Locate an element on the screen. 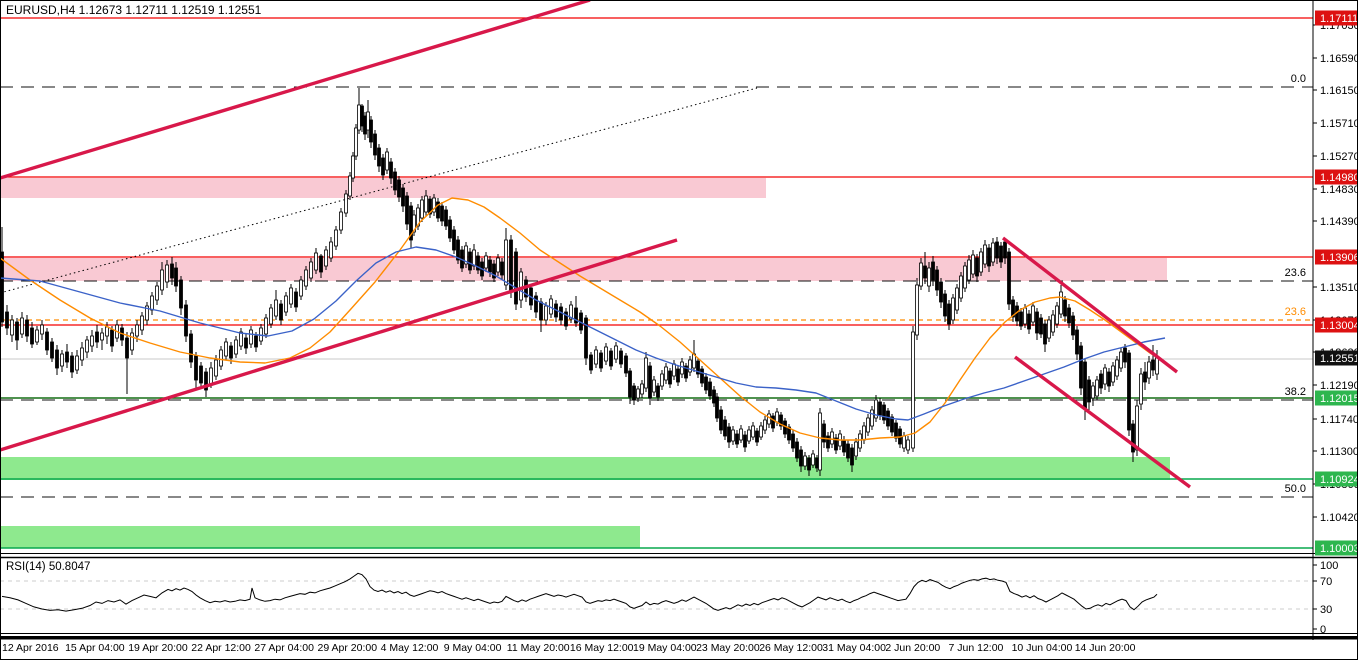 This screenshot has width=1358, height=660. time-axis-label: 31 May 04:00 is located at coordinates (854, 648).